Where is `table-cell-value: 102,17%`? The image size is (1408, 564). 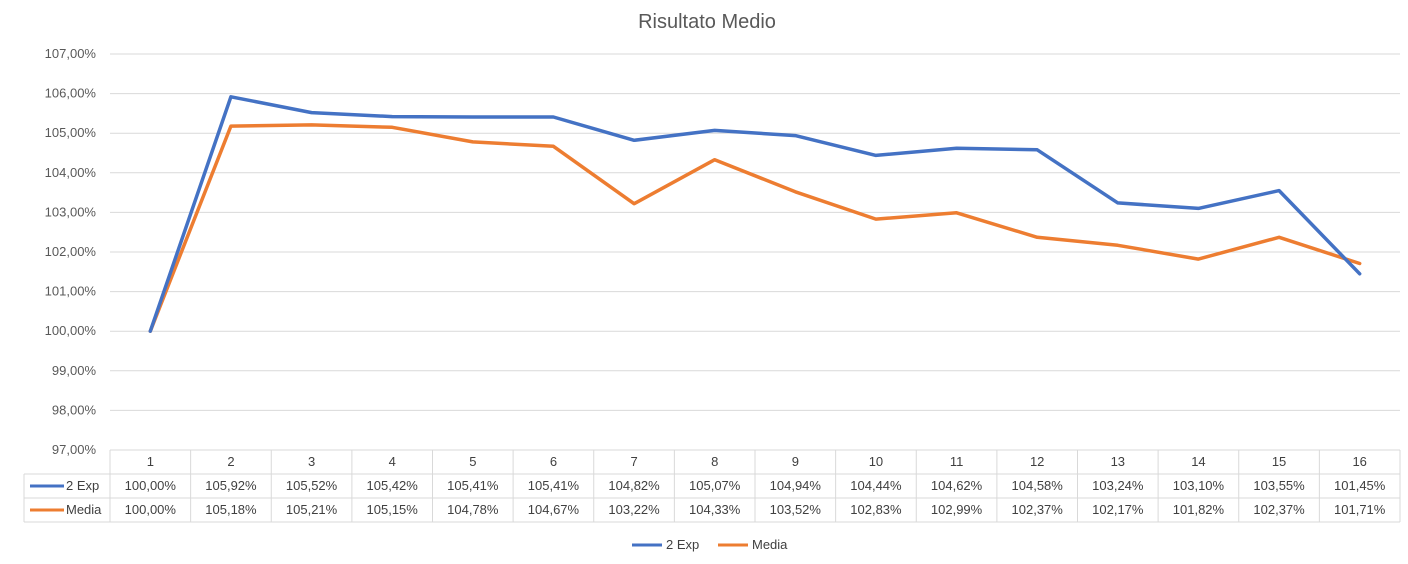 table-cell-value: 102,17% is located at coordinates (1118, 509).